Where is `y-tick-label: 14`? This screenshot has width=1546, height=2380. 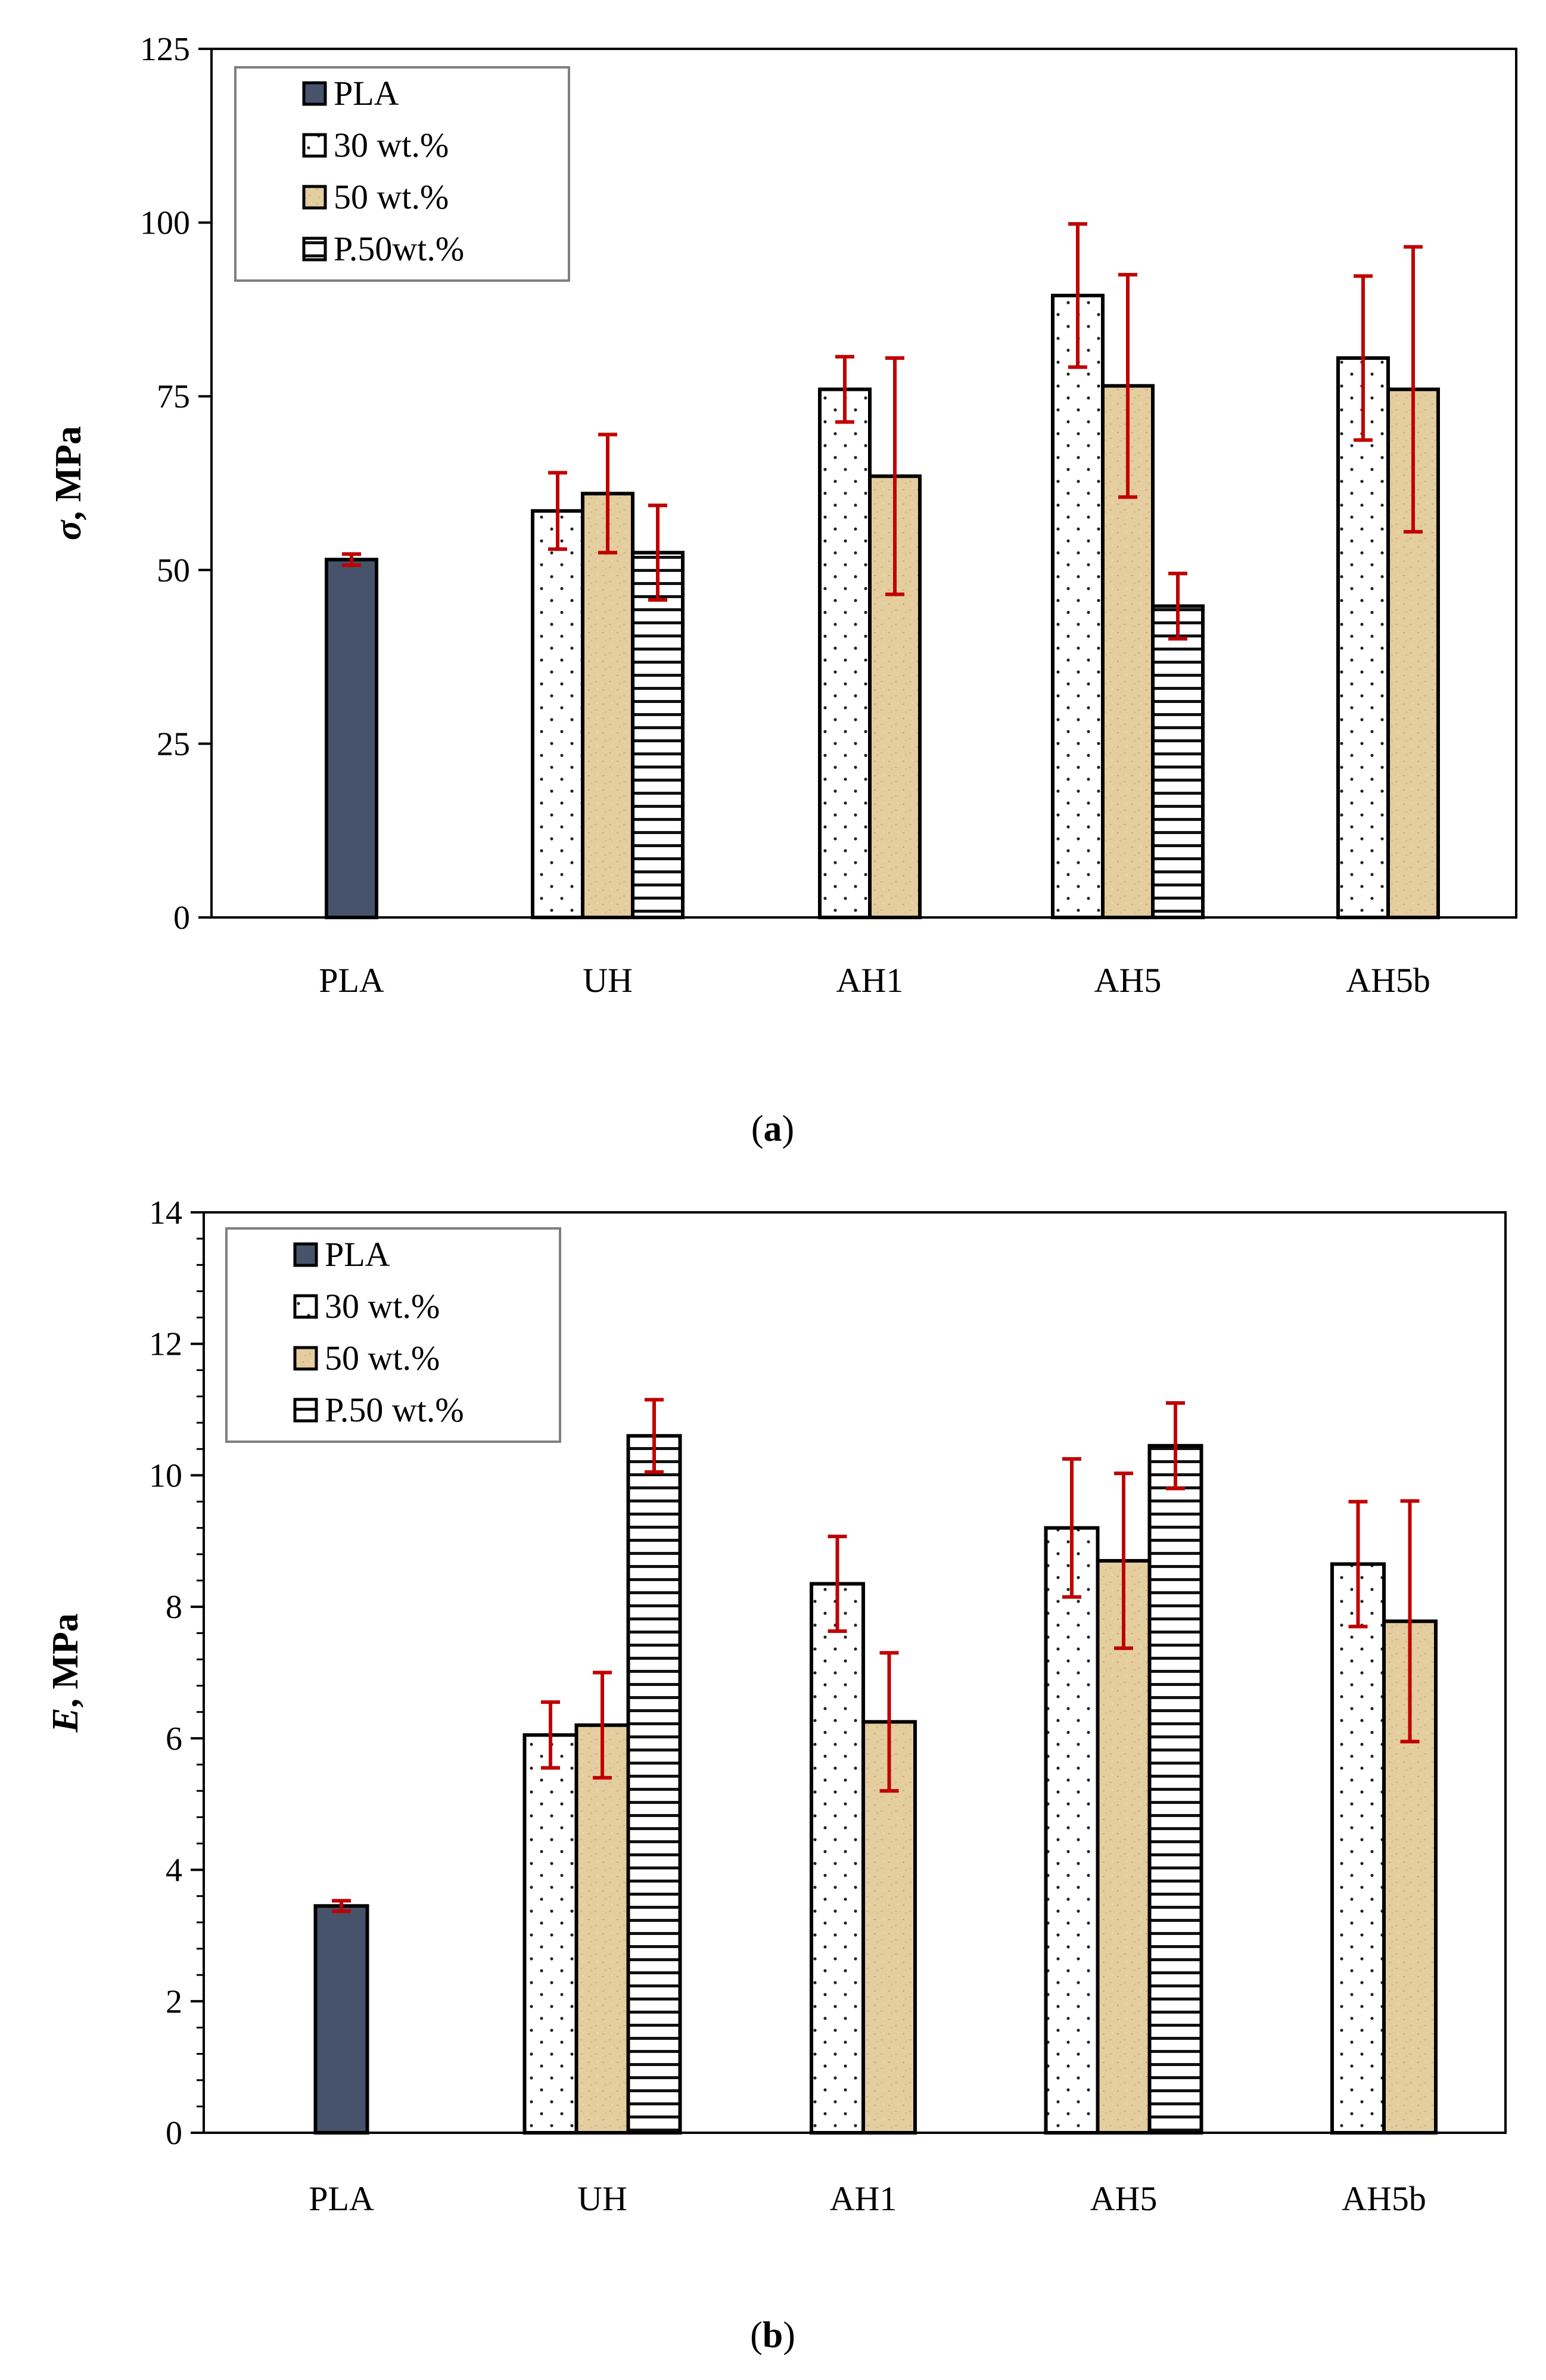
y-tick-label: 14 is located at coordinates (165, 1212).